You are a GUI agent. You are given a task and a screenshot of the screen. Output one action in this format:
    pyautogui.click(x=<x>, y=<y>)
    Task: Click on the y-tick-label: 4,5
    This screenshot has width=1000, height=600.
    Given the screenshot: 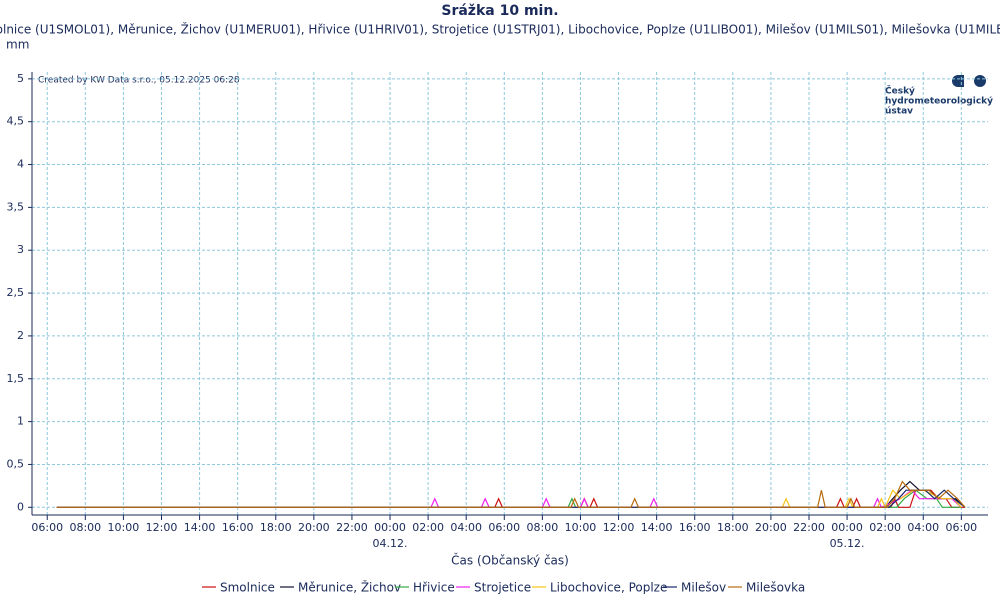 What is the action you would take?
    pyautogui.click(x=16, y=121)
    